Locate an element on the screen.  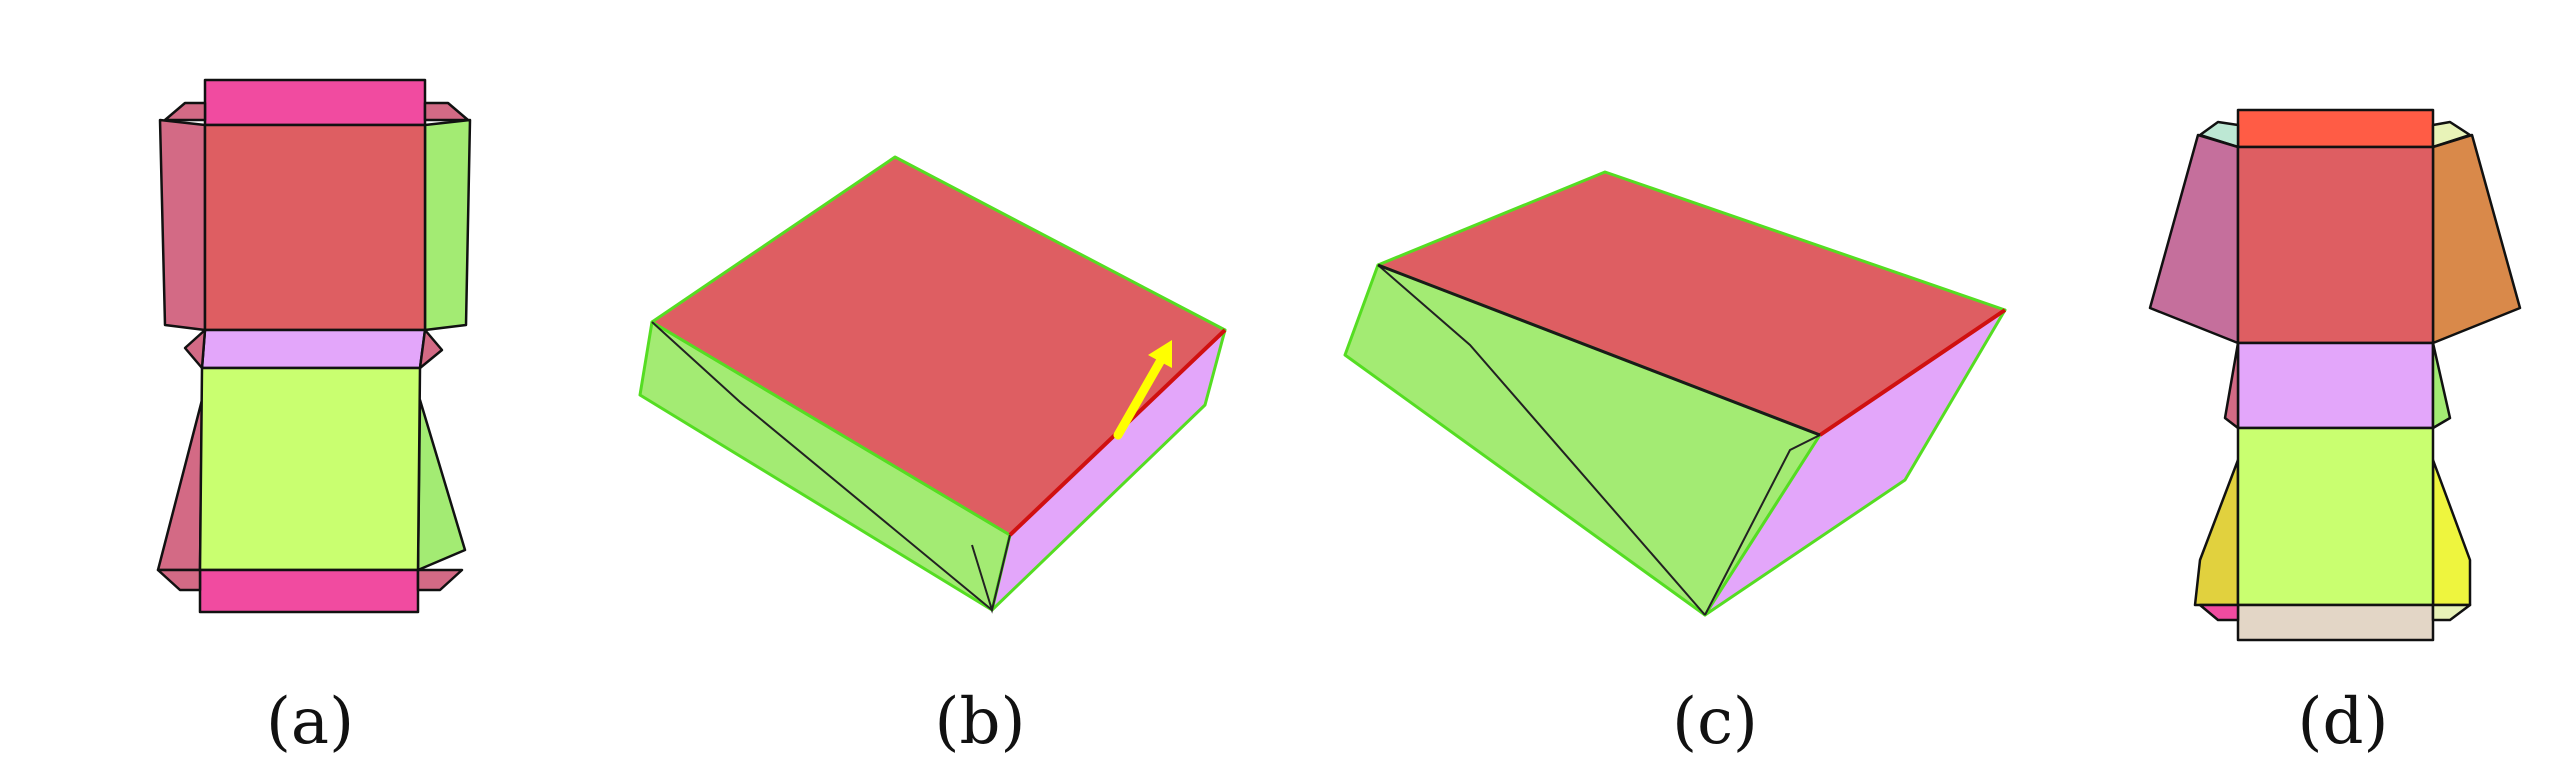
net-d-ear-bottom-right is located at coordinates (2451, 612).